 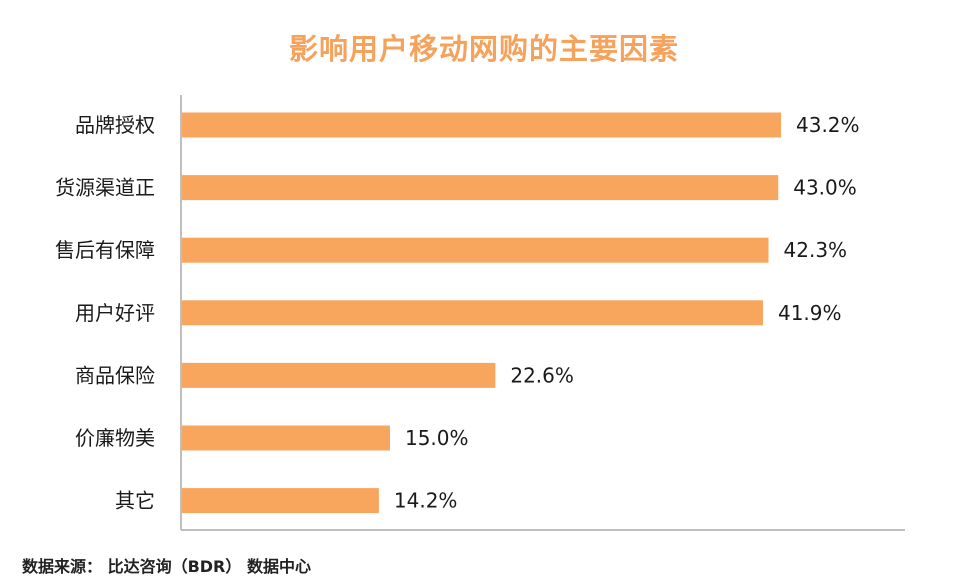 I want to click on category-label-5: 商品保险, so click(x=115, y=375).